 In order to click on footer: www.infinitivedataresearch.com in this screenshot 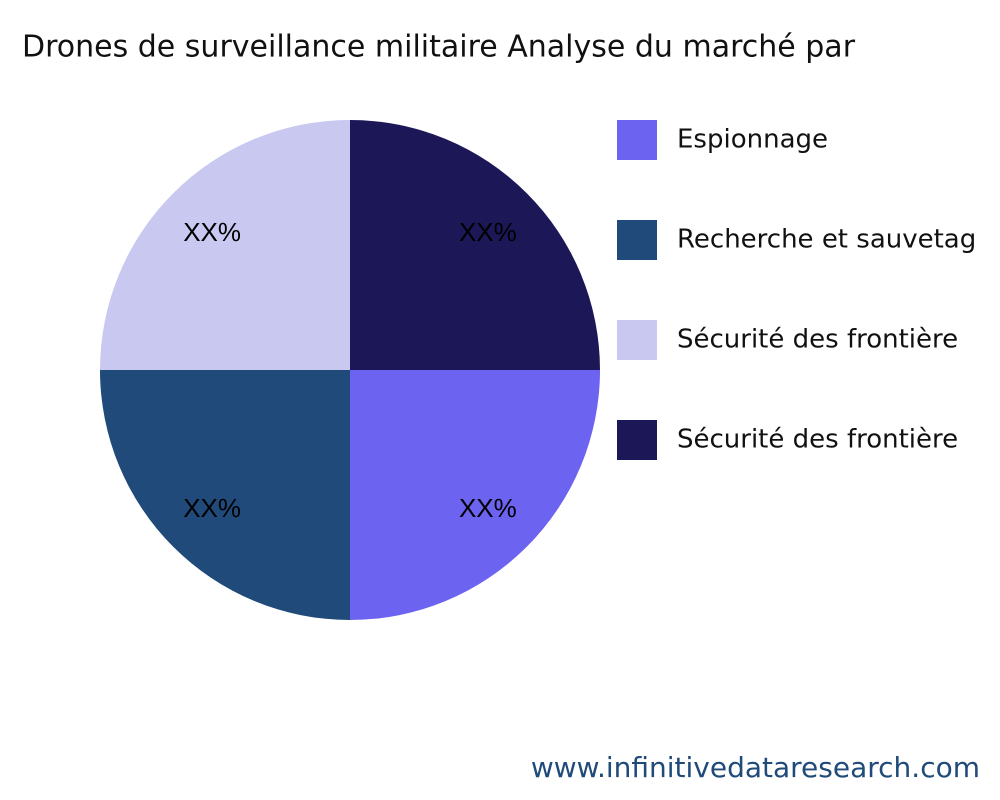, I will do `click(755, 767)`.